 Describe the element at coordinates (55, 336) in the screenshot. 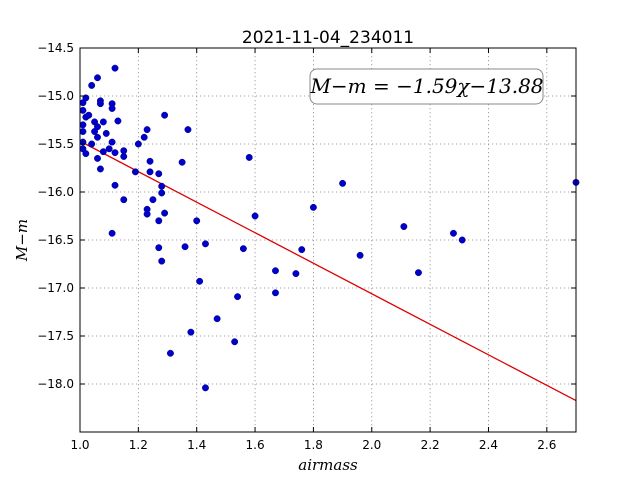

I see `y-tick-label: −17.5` at that location.